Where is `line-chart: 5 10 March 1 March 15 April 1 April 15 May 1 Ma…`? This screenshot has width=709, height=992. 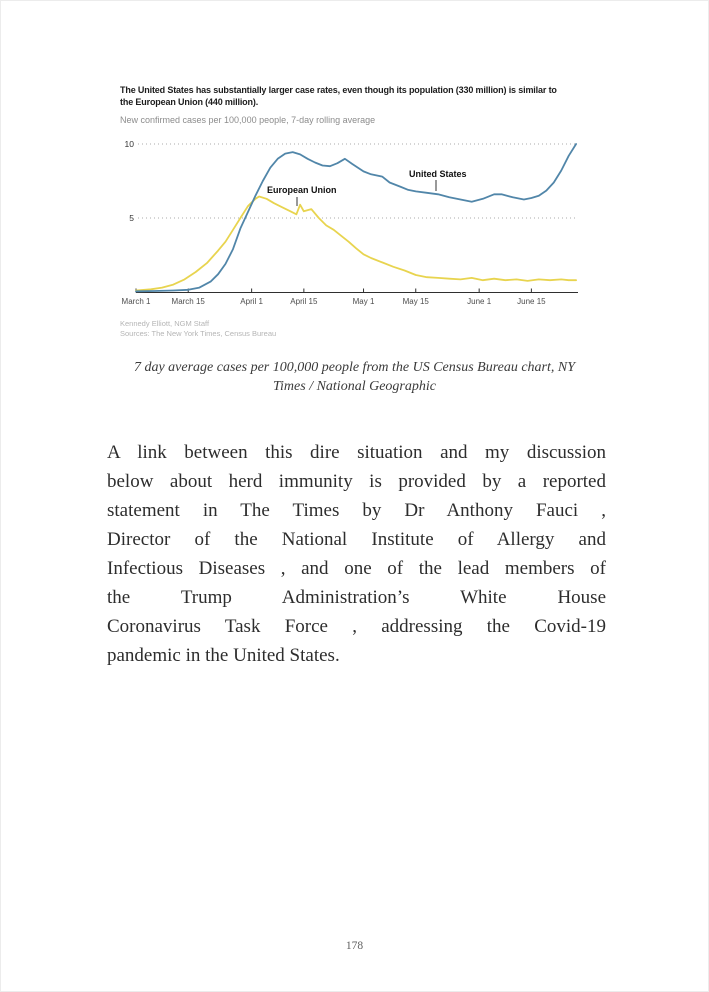
line-chart: 5 10 March 1 March 15 April 1 April 15 May 1 Ma… is located at coordinates (350, 222).